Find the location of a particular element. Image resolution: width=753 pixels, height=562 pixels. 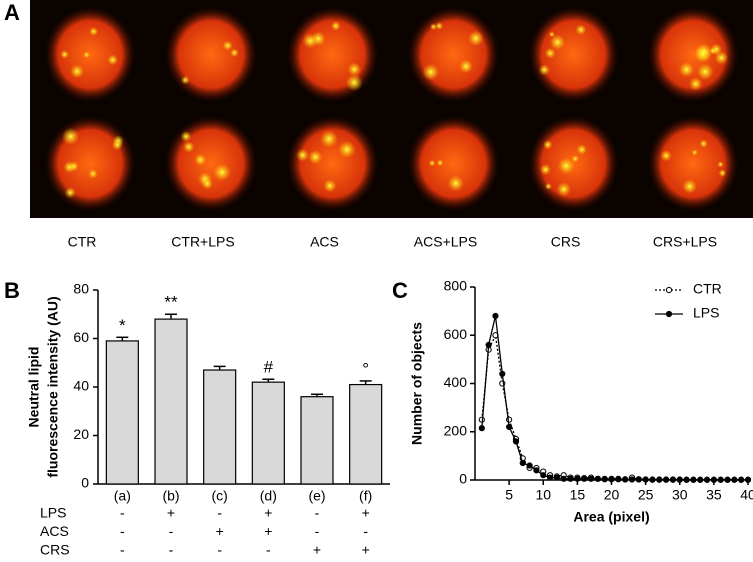

x-tick-label: (b) is located at coordinates (170, 496).